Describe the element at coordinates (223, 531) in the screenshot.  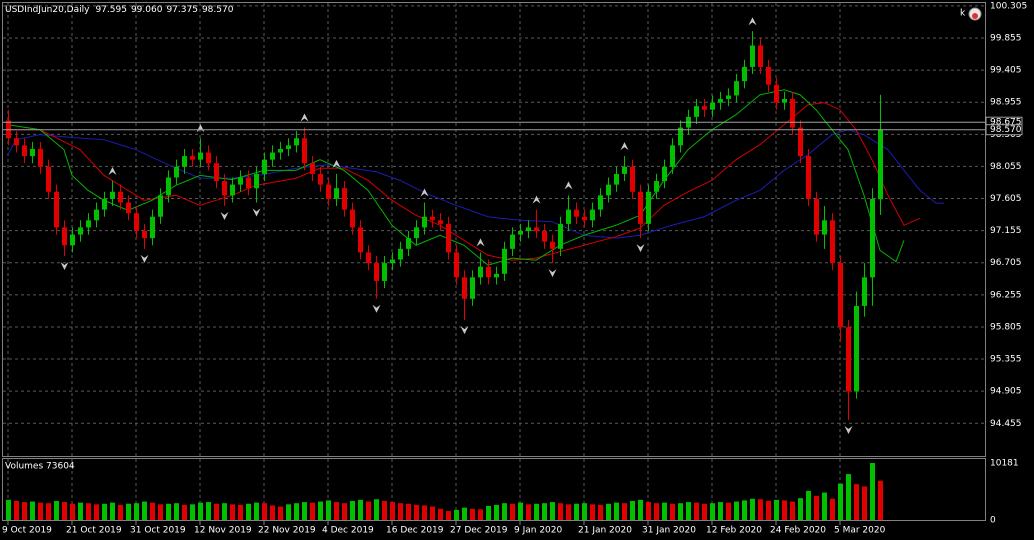
I see `x-tick-label: 12 Nov 2019` at that location.